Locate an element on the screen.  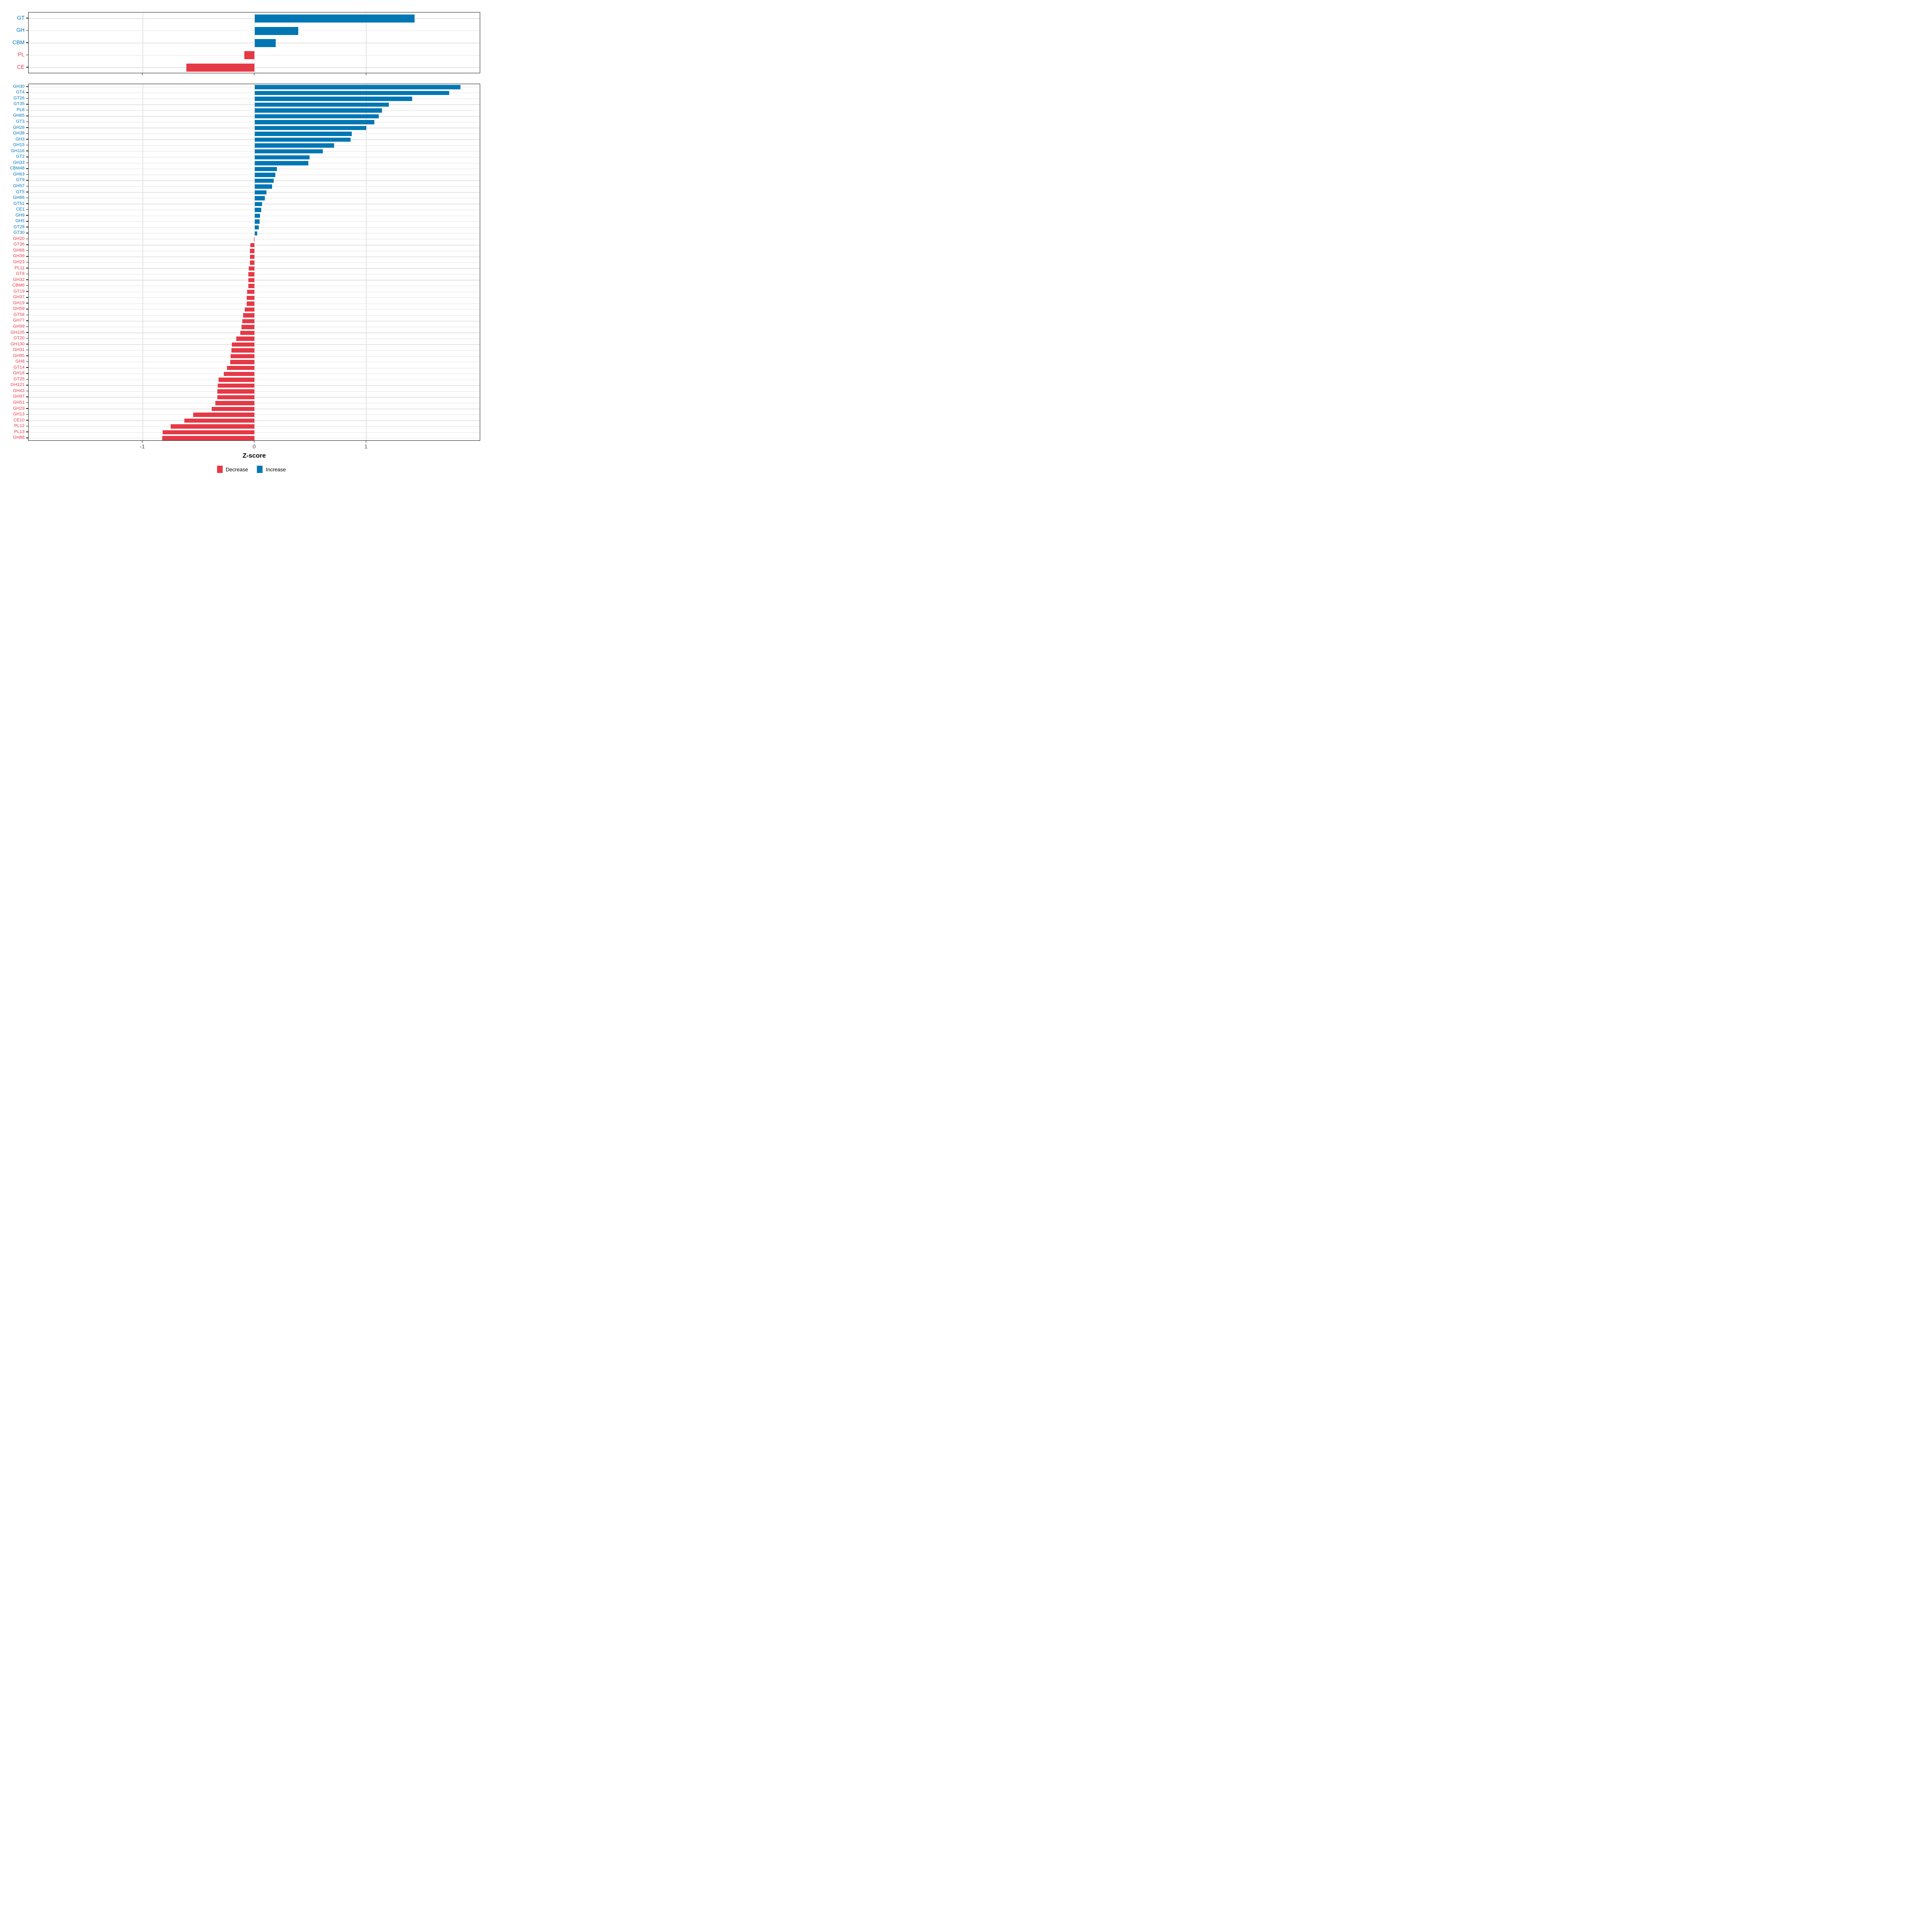
y-label-GT19: GT19 is located at coordinates (19, 291).